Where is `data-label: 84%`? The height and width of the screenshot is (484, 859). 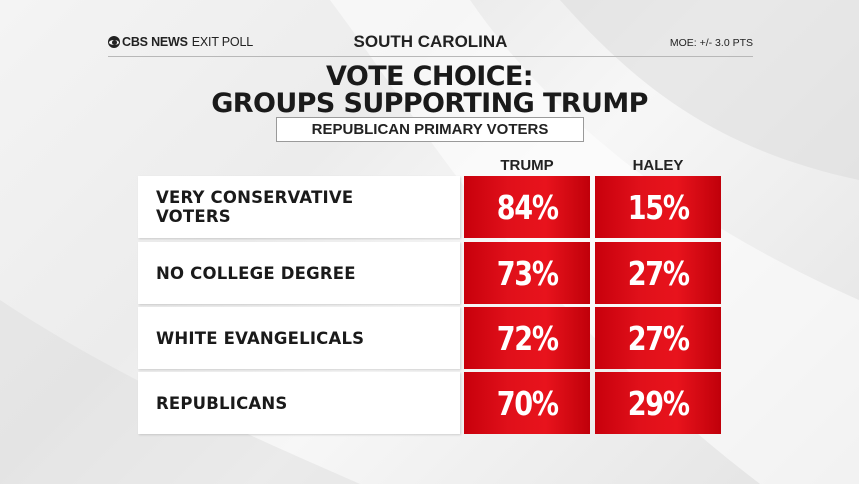 data-label: 84% is located at coordinates (527, 207).